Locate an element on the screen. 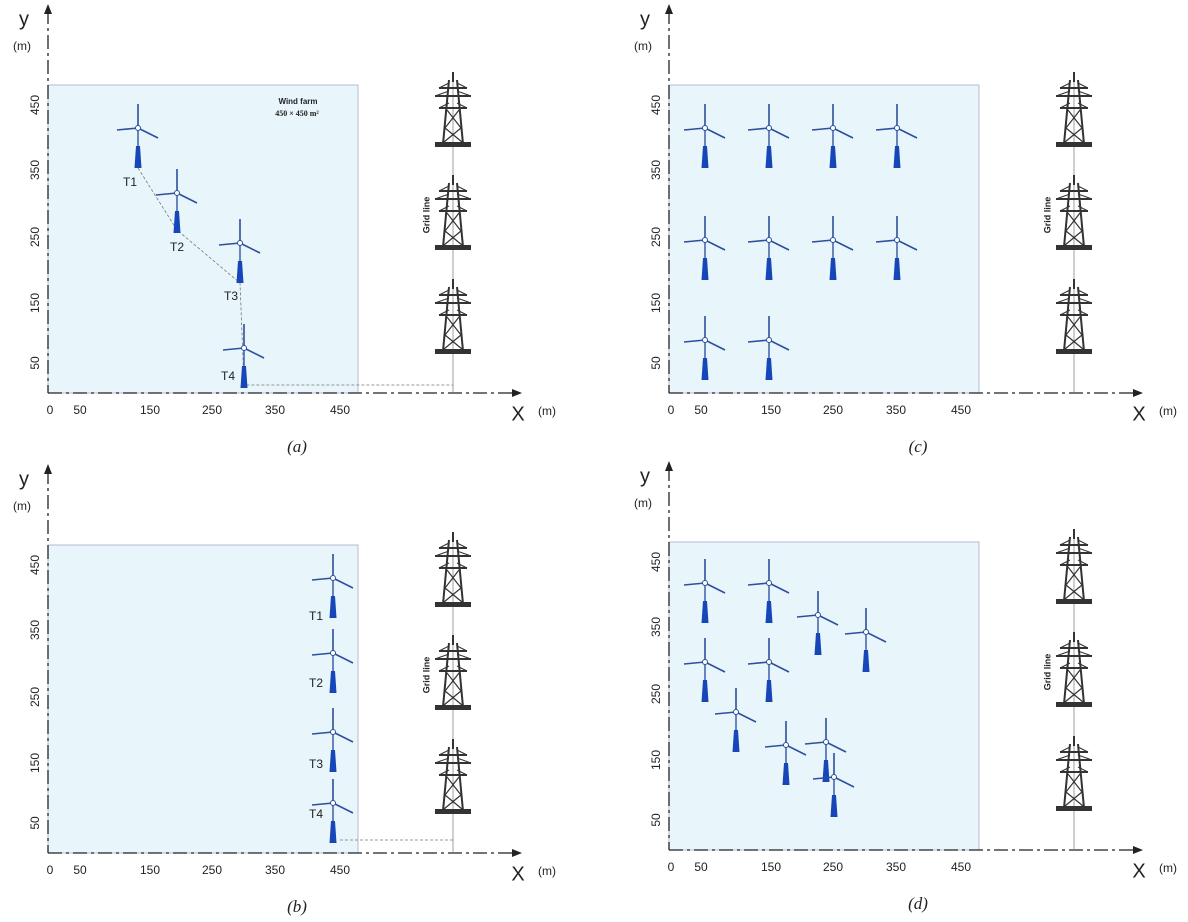  x-tick-label: 0 is located at coordinates (671, 867).